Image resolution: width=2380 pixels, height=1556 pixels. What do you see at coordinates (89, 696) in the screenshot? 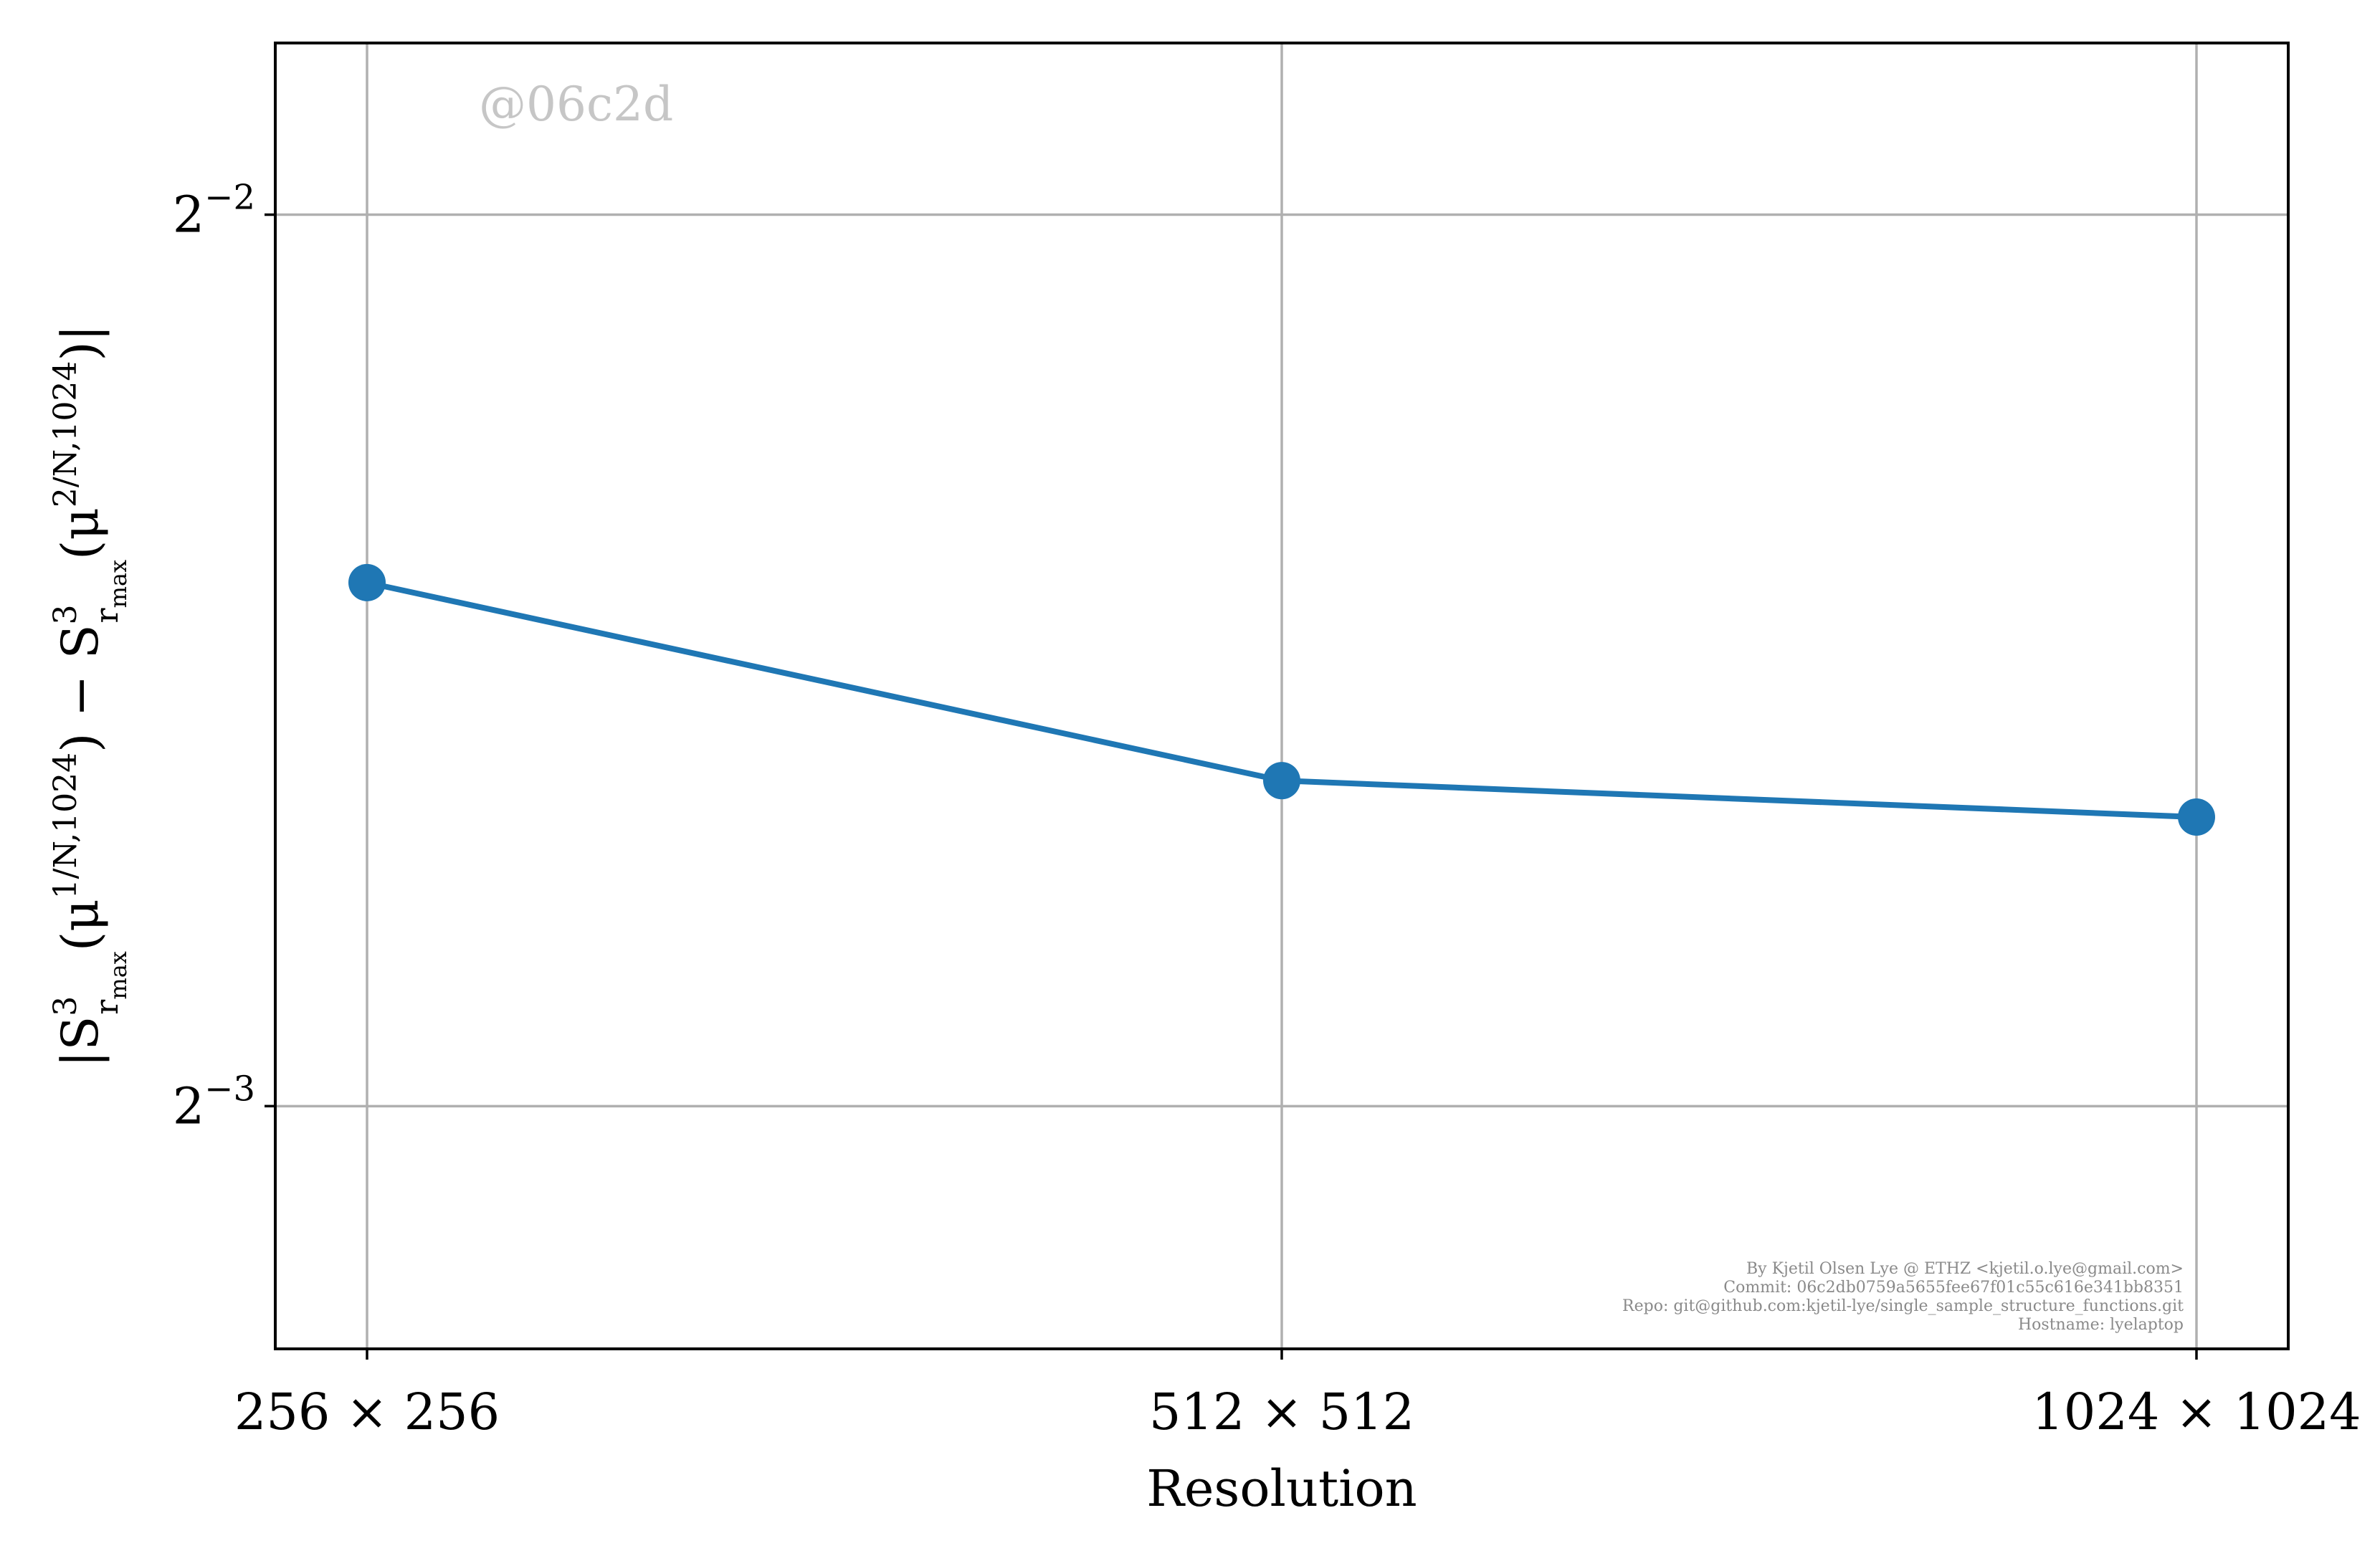
I see `y-axis-label: |S3 rmax(μ1/N,1024) − S3 rmax(μ2/N,1024)|` at bounding box center [89, 696].